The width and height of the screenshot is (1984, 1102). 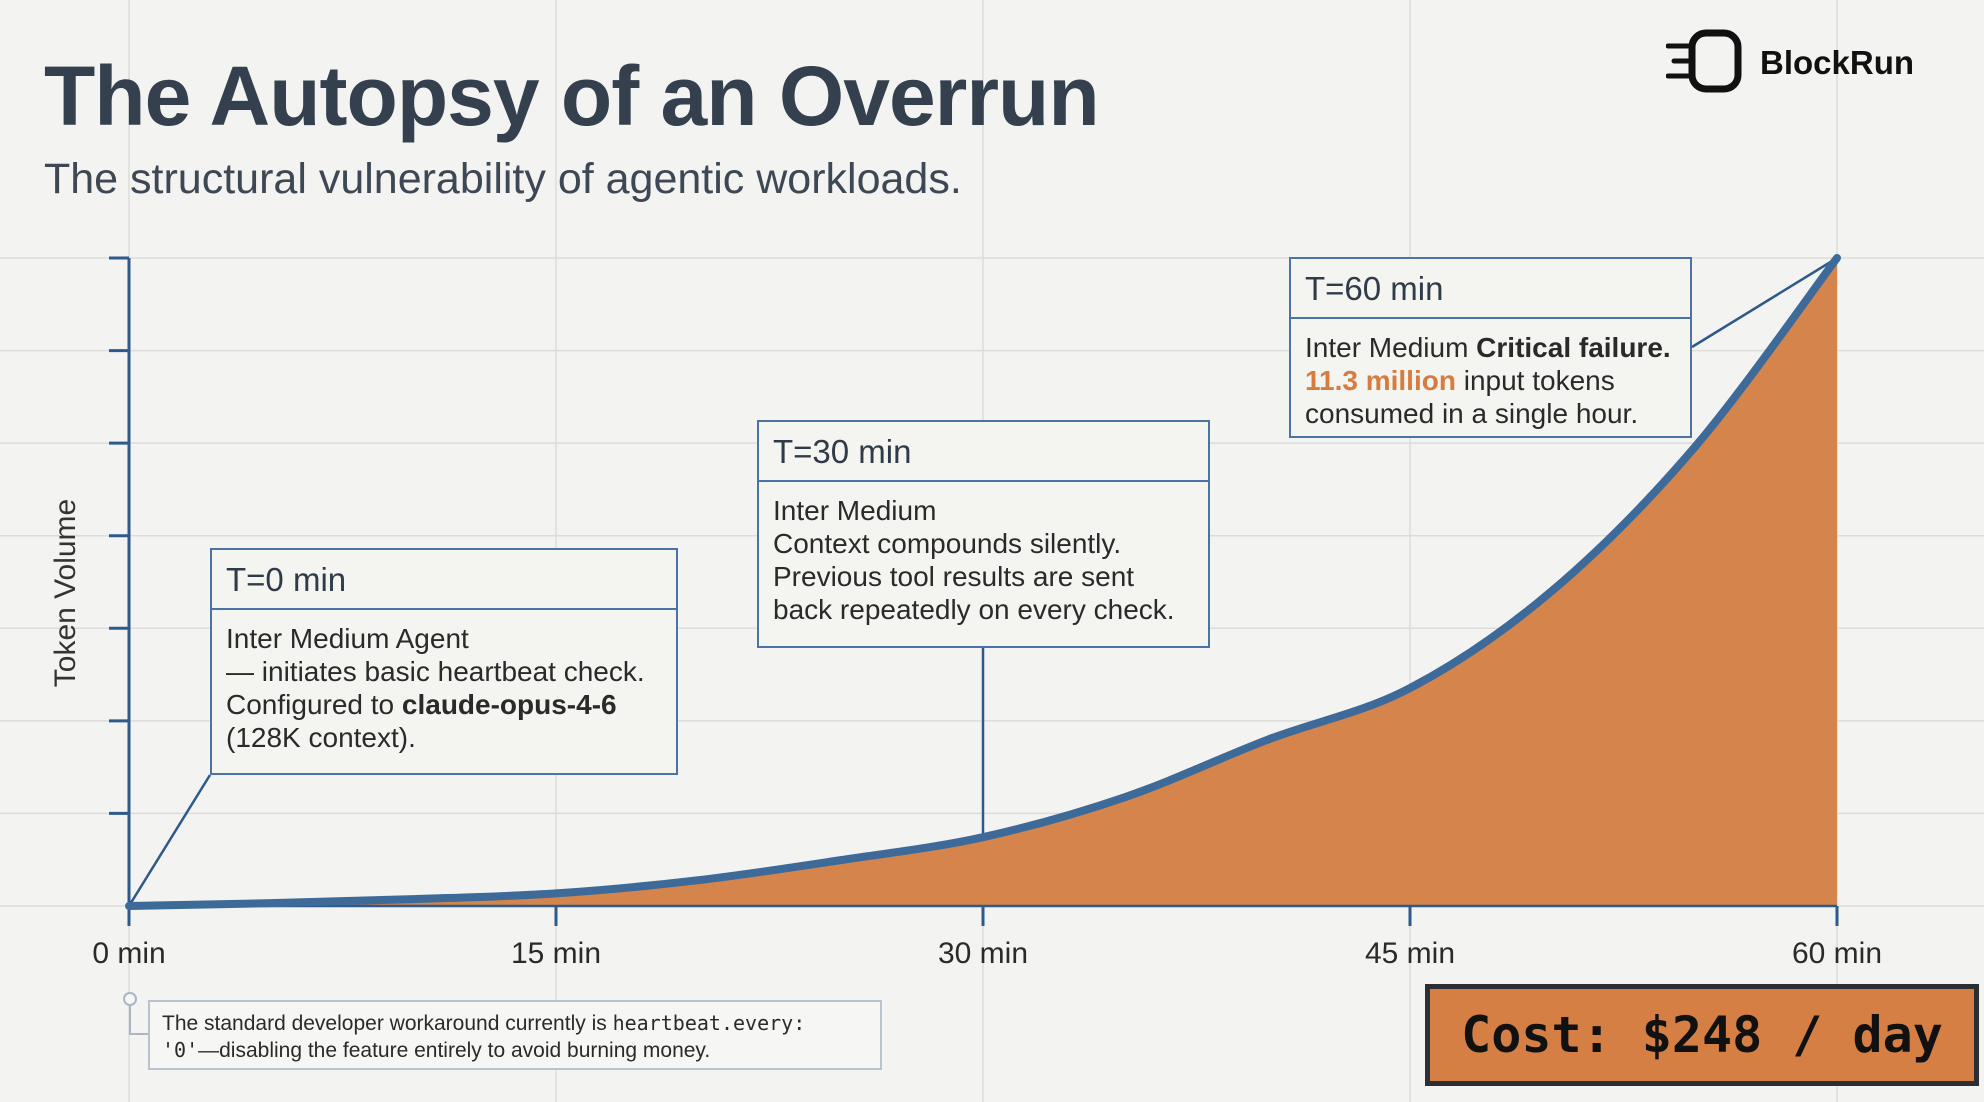 I want to click on note-code: heartbeat.every:, so click(x=709, y=1023).